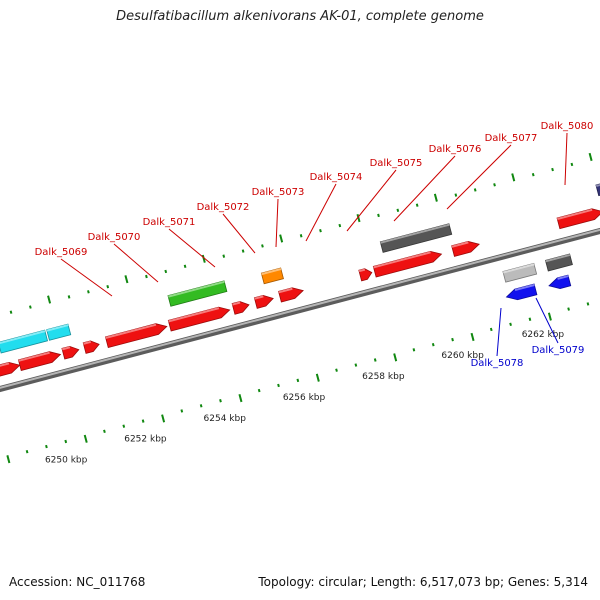  What do you see at coordinates (396, 163) in the screenshot?
I see `gene-label-text: Dalk_5075` at bounding box center [396, 163].